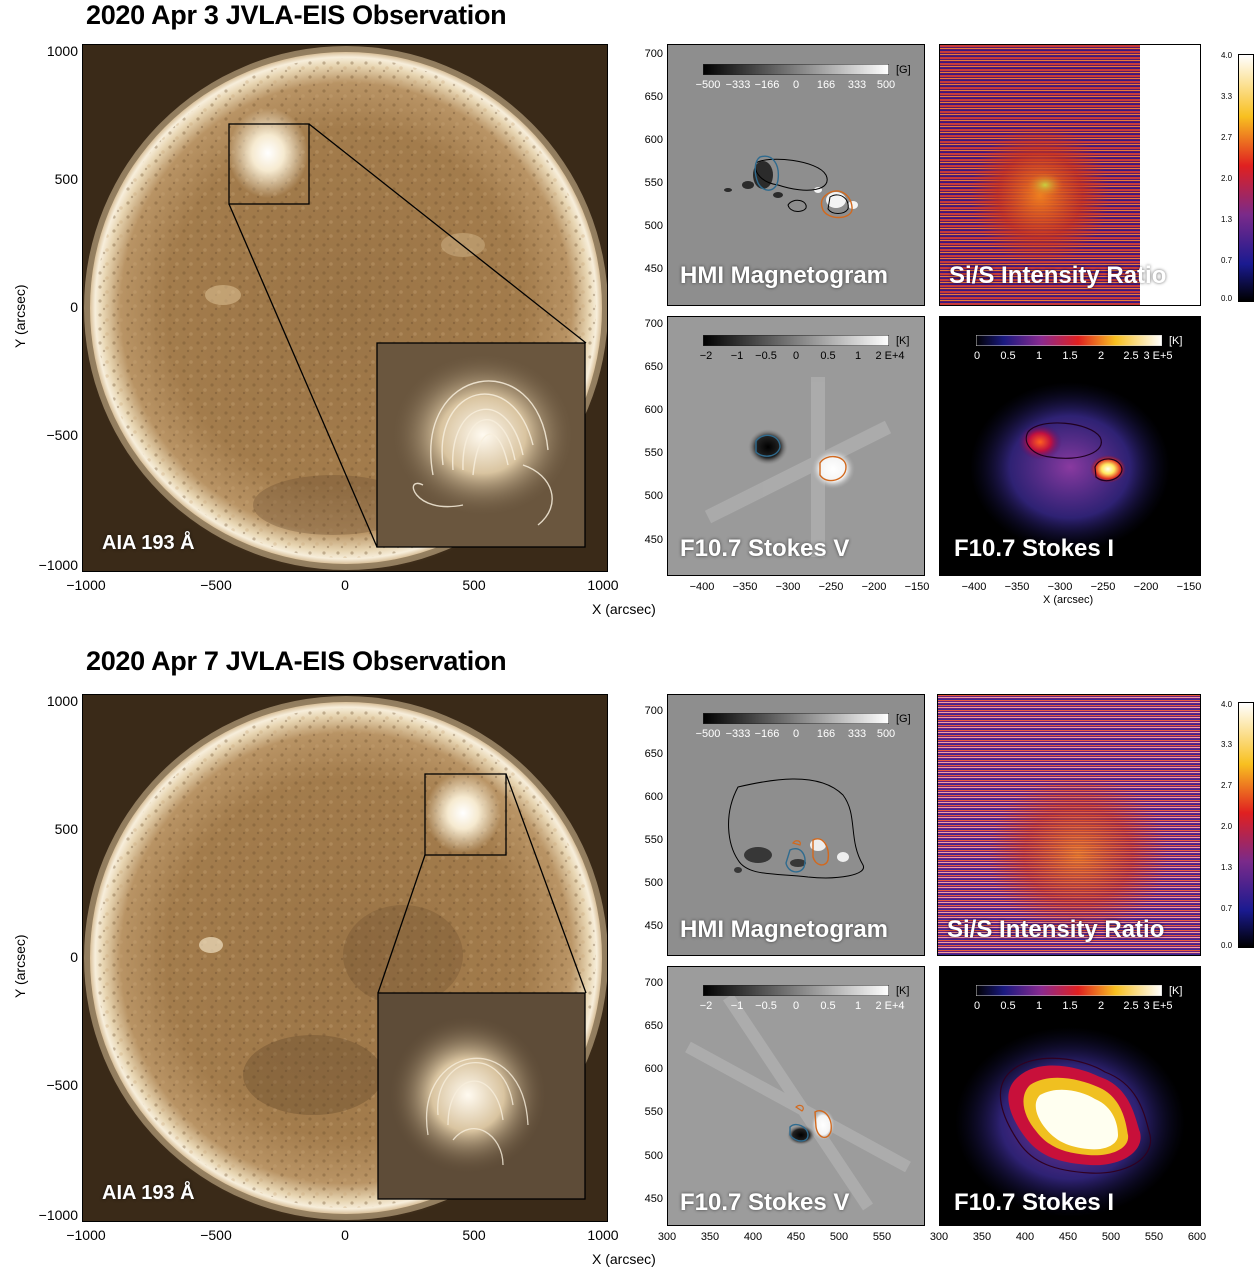 The image size is (1260, 1275). I want to click on small-x-tick: −150, so click(1189, 587).